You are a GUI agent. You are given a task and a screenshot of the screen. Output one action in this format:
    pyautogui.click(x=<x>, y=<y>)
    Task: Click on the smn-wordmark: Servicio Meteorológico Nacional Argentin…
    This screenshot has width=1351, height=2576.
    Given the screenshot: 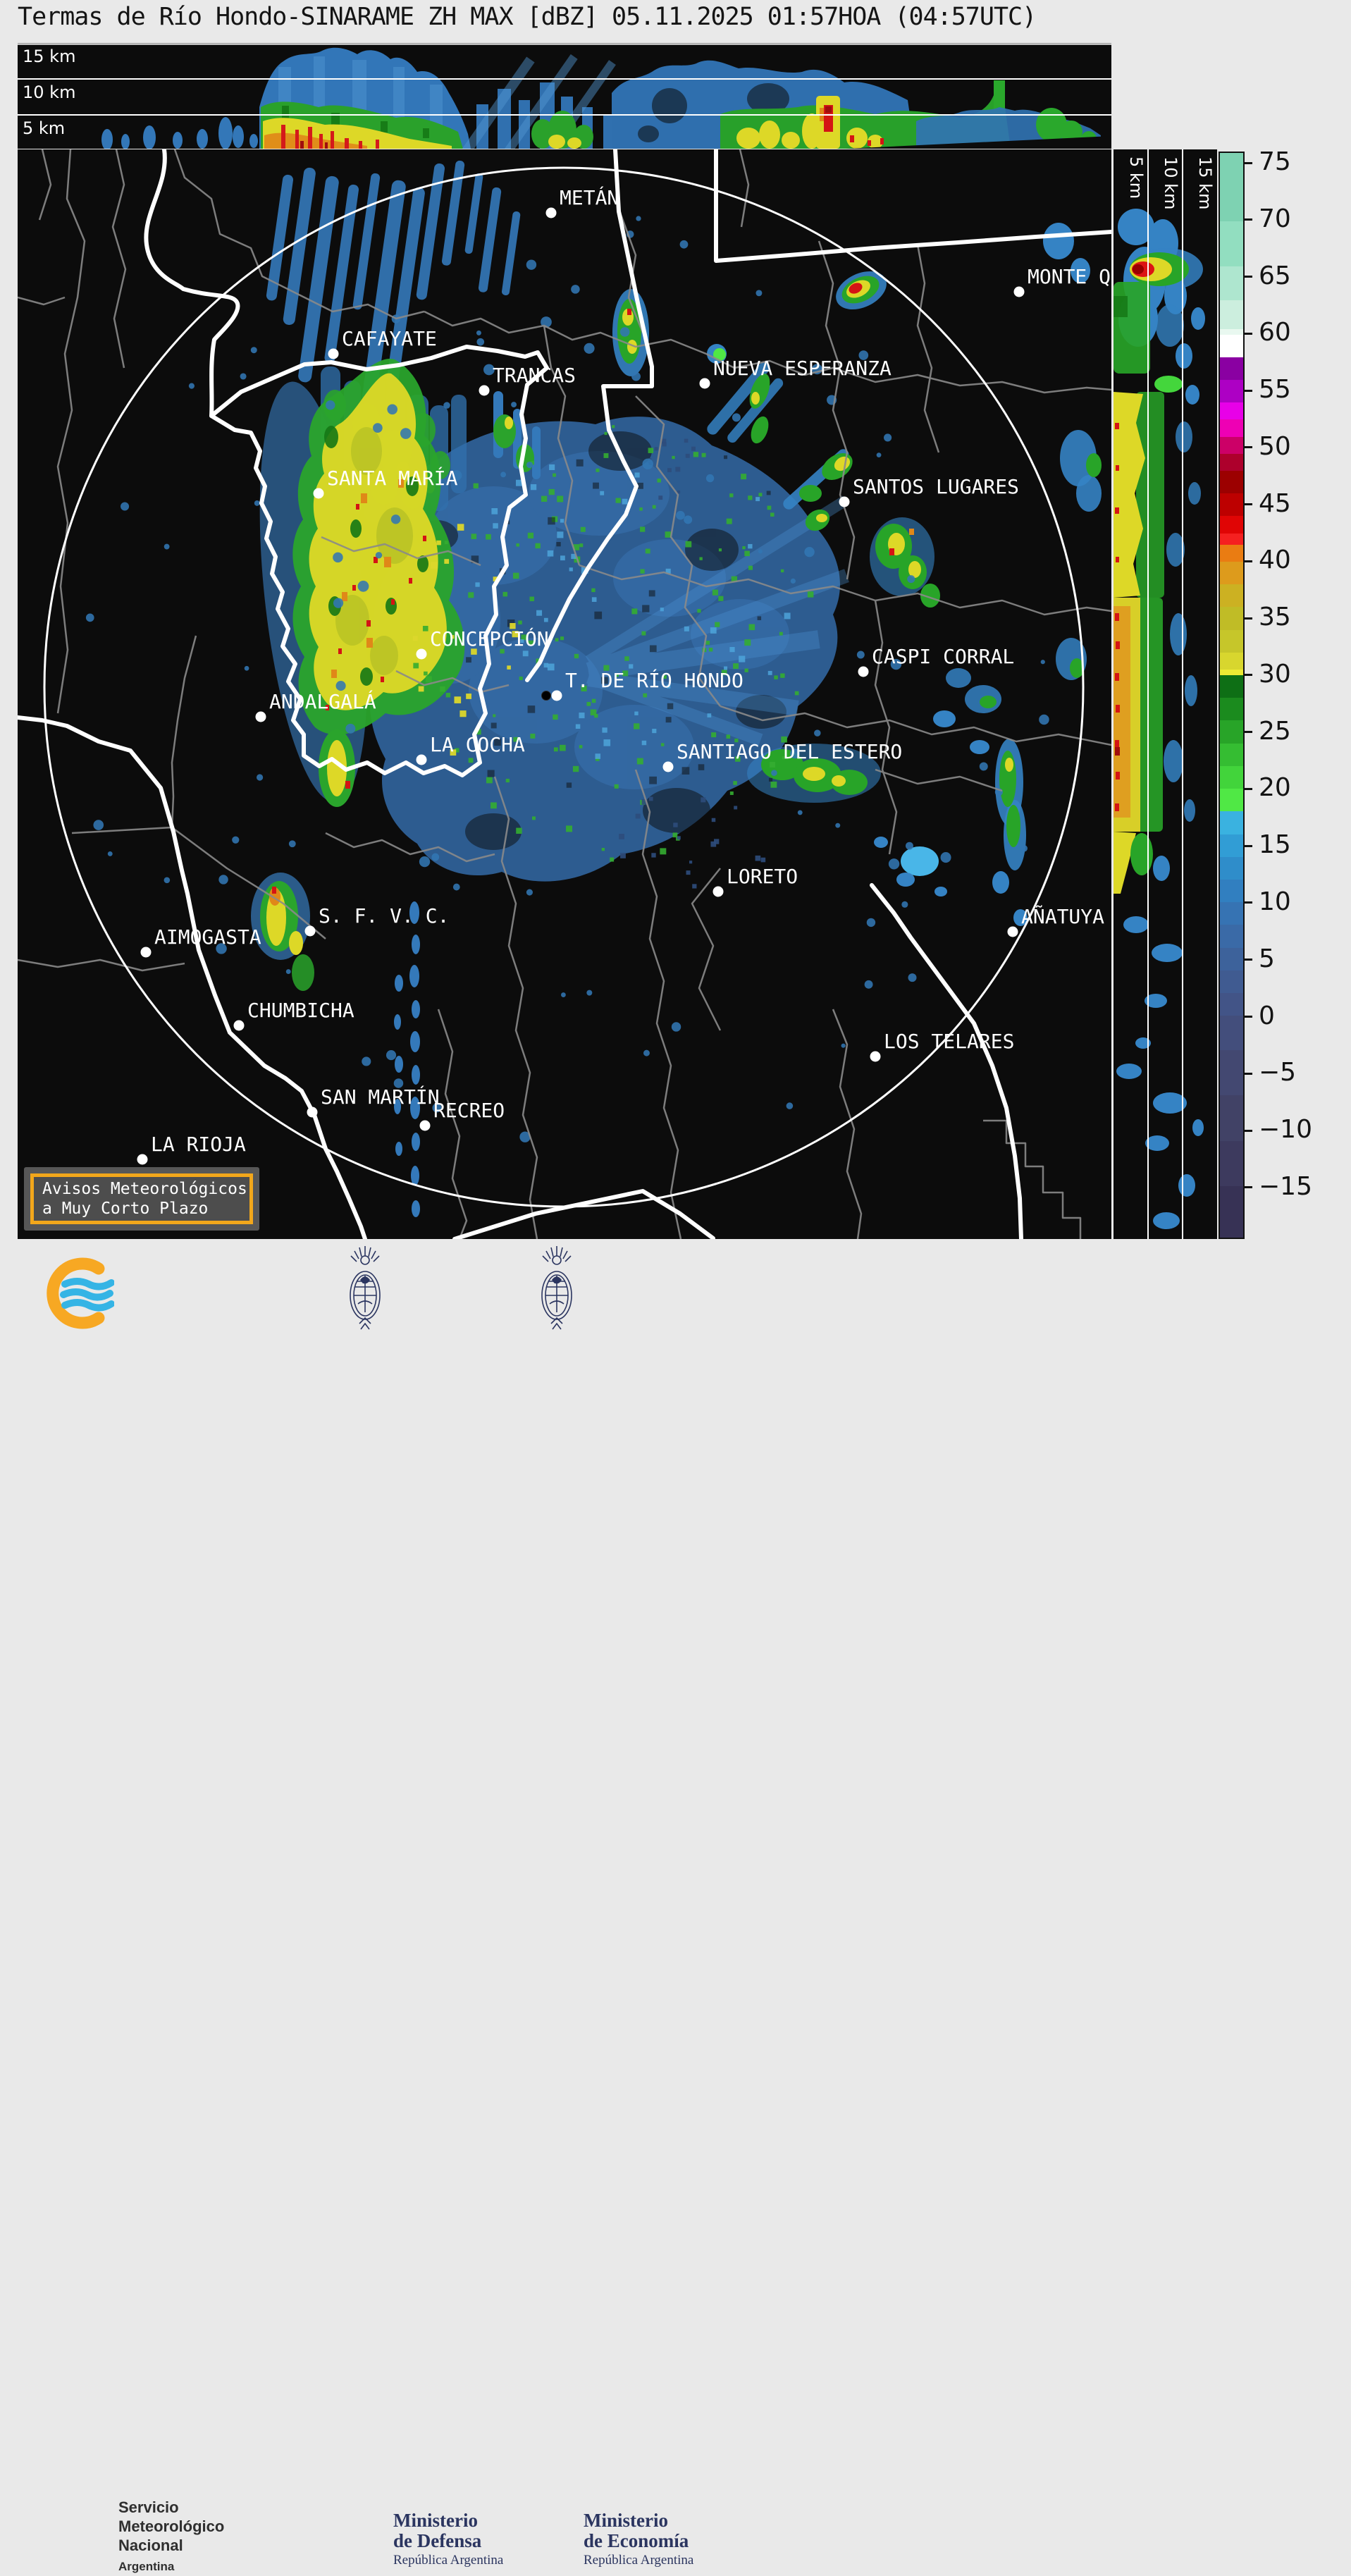 What is the action you would take?
    pyautogui.click(x=171, y=2537)
    